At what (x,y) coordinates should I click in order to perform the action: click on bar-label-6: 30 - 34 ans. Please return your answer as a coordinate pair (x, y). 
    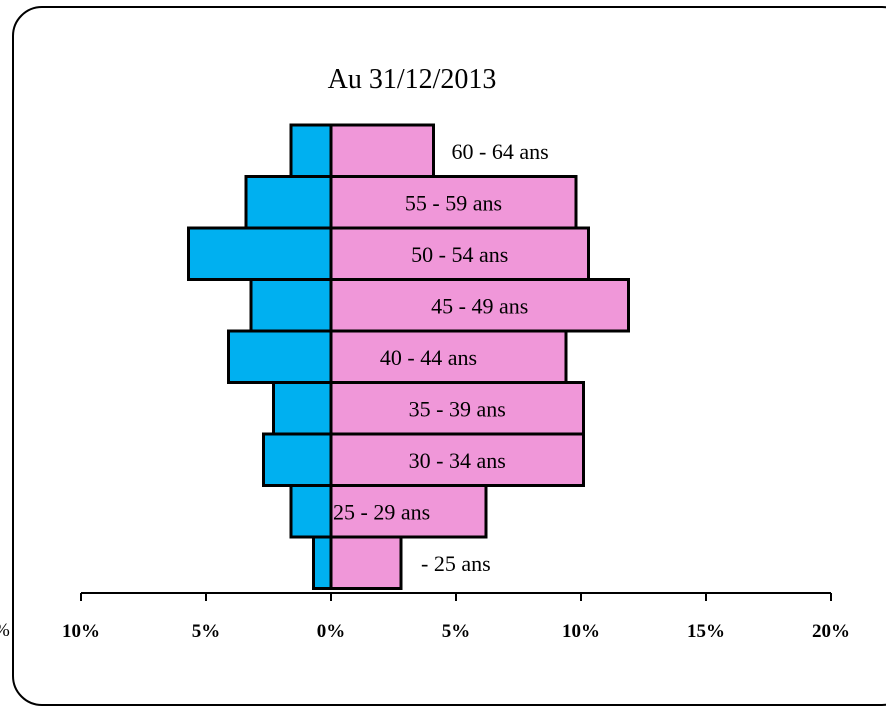
    Looking at the image, I should click on (457, 460).